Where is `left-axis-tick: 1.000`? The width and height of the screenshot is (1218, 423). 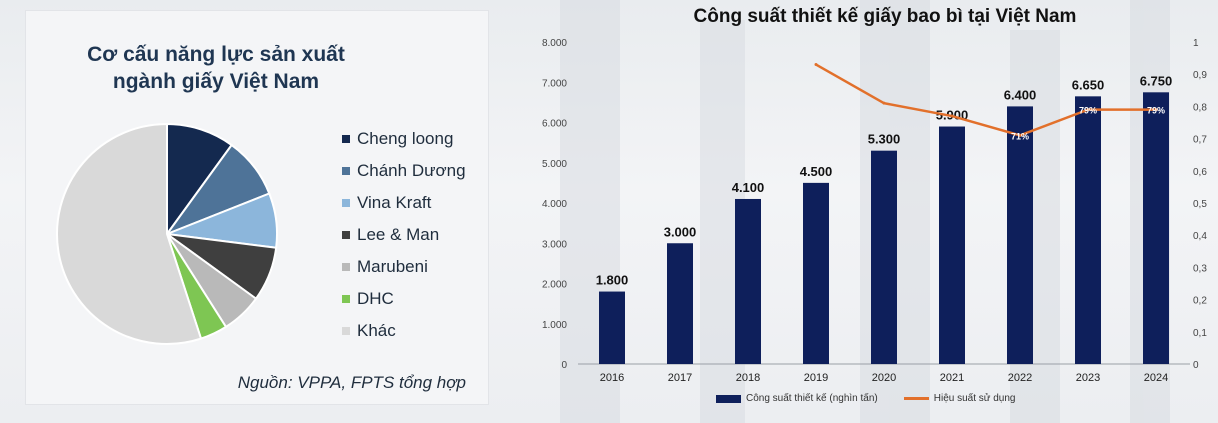
left-axis-tick: 1.000 is located at coordinates (554, 325).